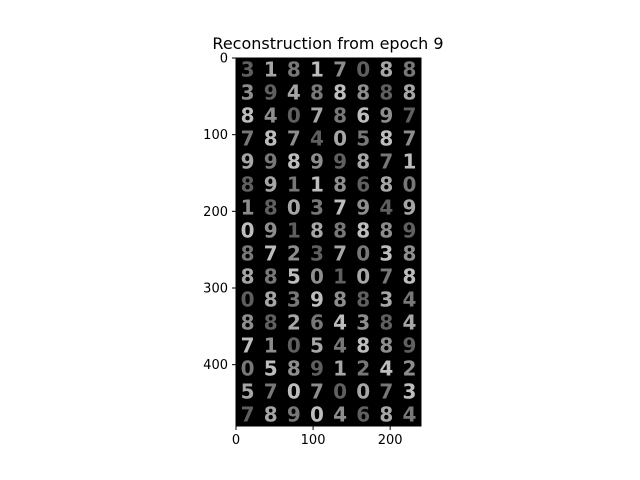  Describe the element at coordinates (215, 289) in the screenshot. I see `y-tick-label: 300` at that location.